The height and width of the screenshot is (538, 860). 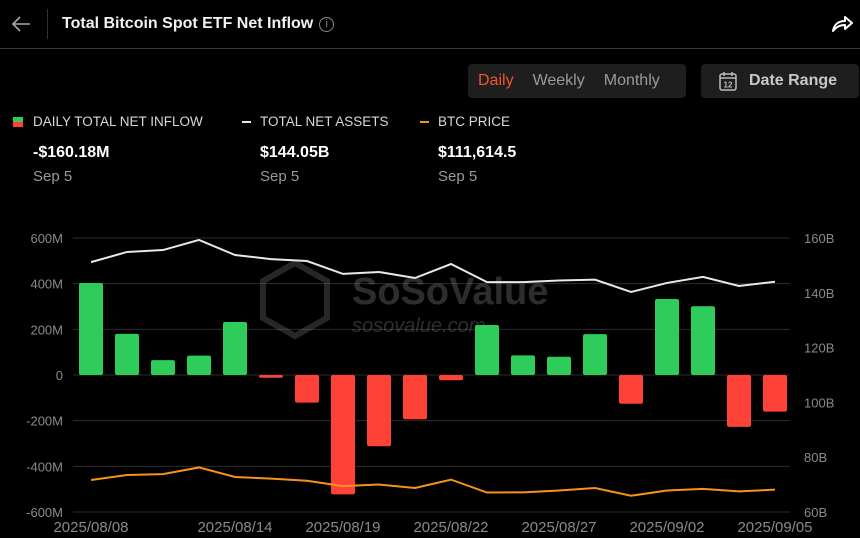 What do you see at coordinates (280, 176) in the screenshot?
I see `assets-date: Sep 5` at bounding box center [280, 176].